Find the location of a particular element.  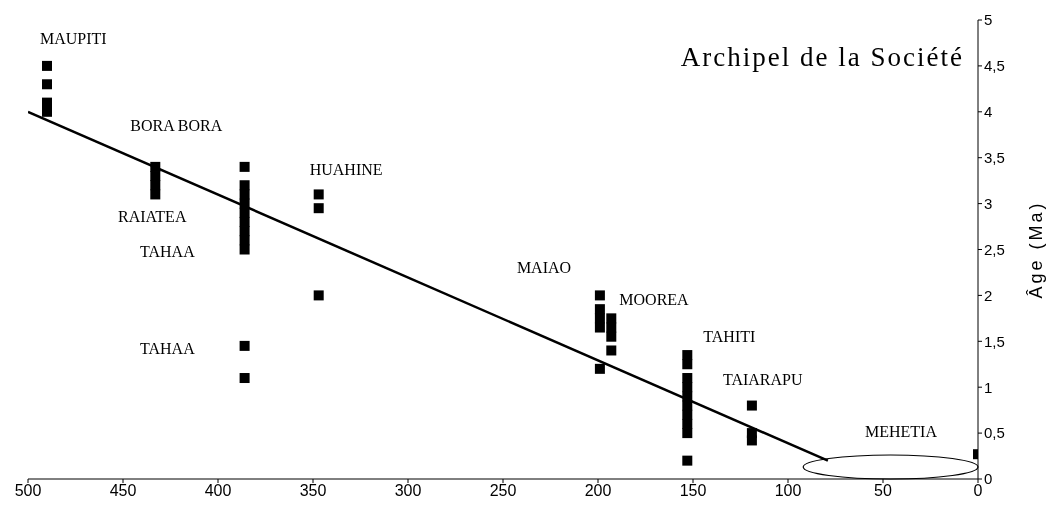

annotation: MEHETIA is located at coordinates (901, 431).